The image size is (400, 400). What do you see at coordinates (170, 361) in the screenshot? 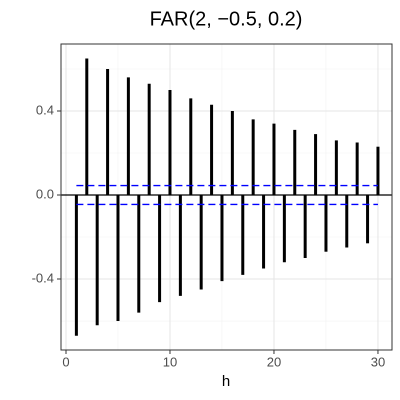
I see `x-tick-label: 10` at bounding box center [170, 361].